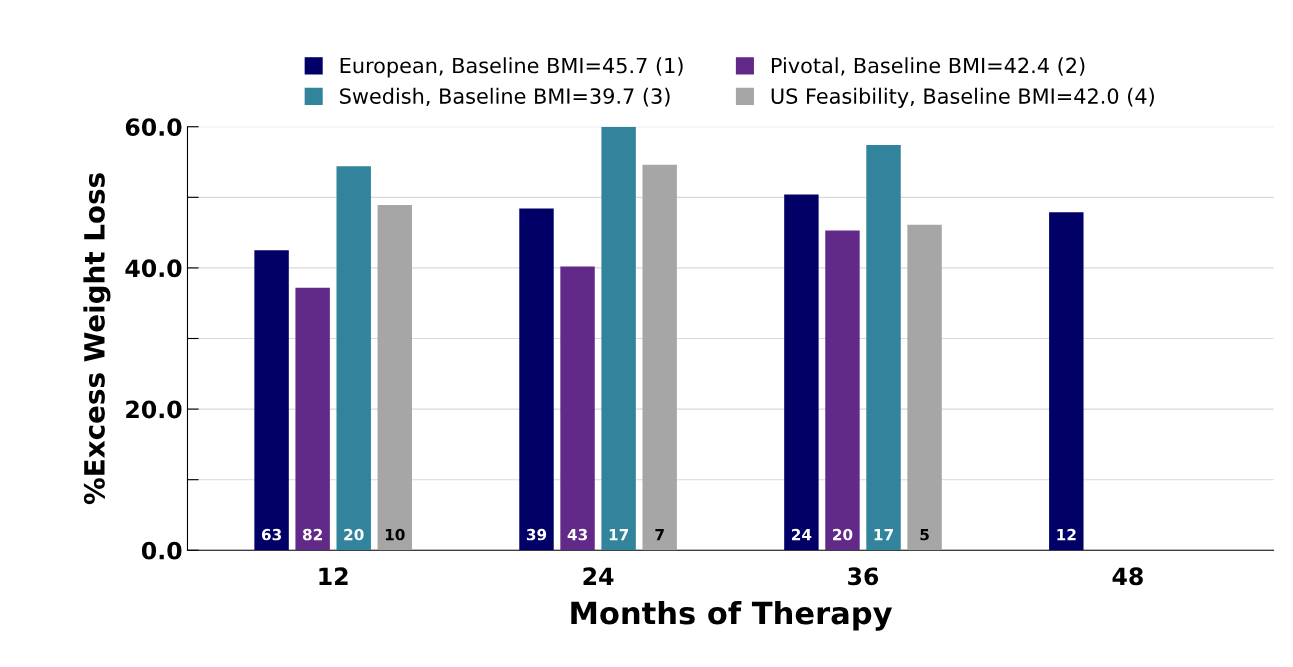 The width and height of the screenshot is (1293, 667). Describe the element at coordinates (598, 576) in the screenshot. I see `x-tick-label: 24` at that location.